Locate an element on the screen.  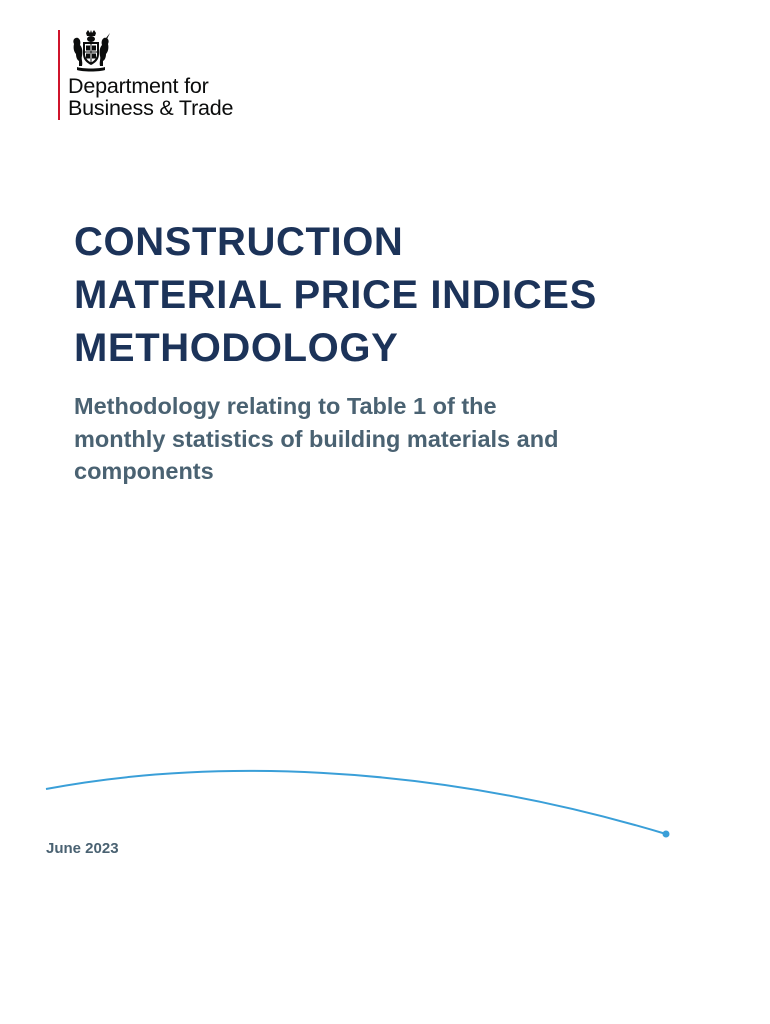
subtitle-line-1: Methodology relating to Table 1 of the is located at coordinates (285, 406).